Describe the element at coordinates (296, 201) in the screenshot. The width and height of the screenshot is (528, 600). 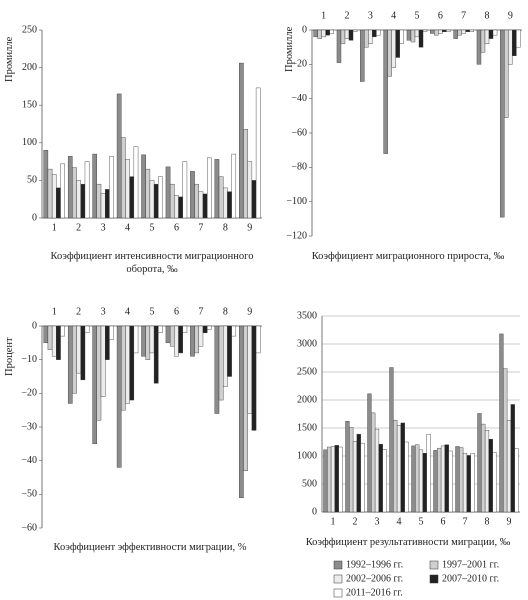
I see `y-tick-label: −100` at that location.